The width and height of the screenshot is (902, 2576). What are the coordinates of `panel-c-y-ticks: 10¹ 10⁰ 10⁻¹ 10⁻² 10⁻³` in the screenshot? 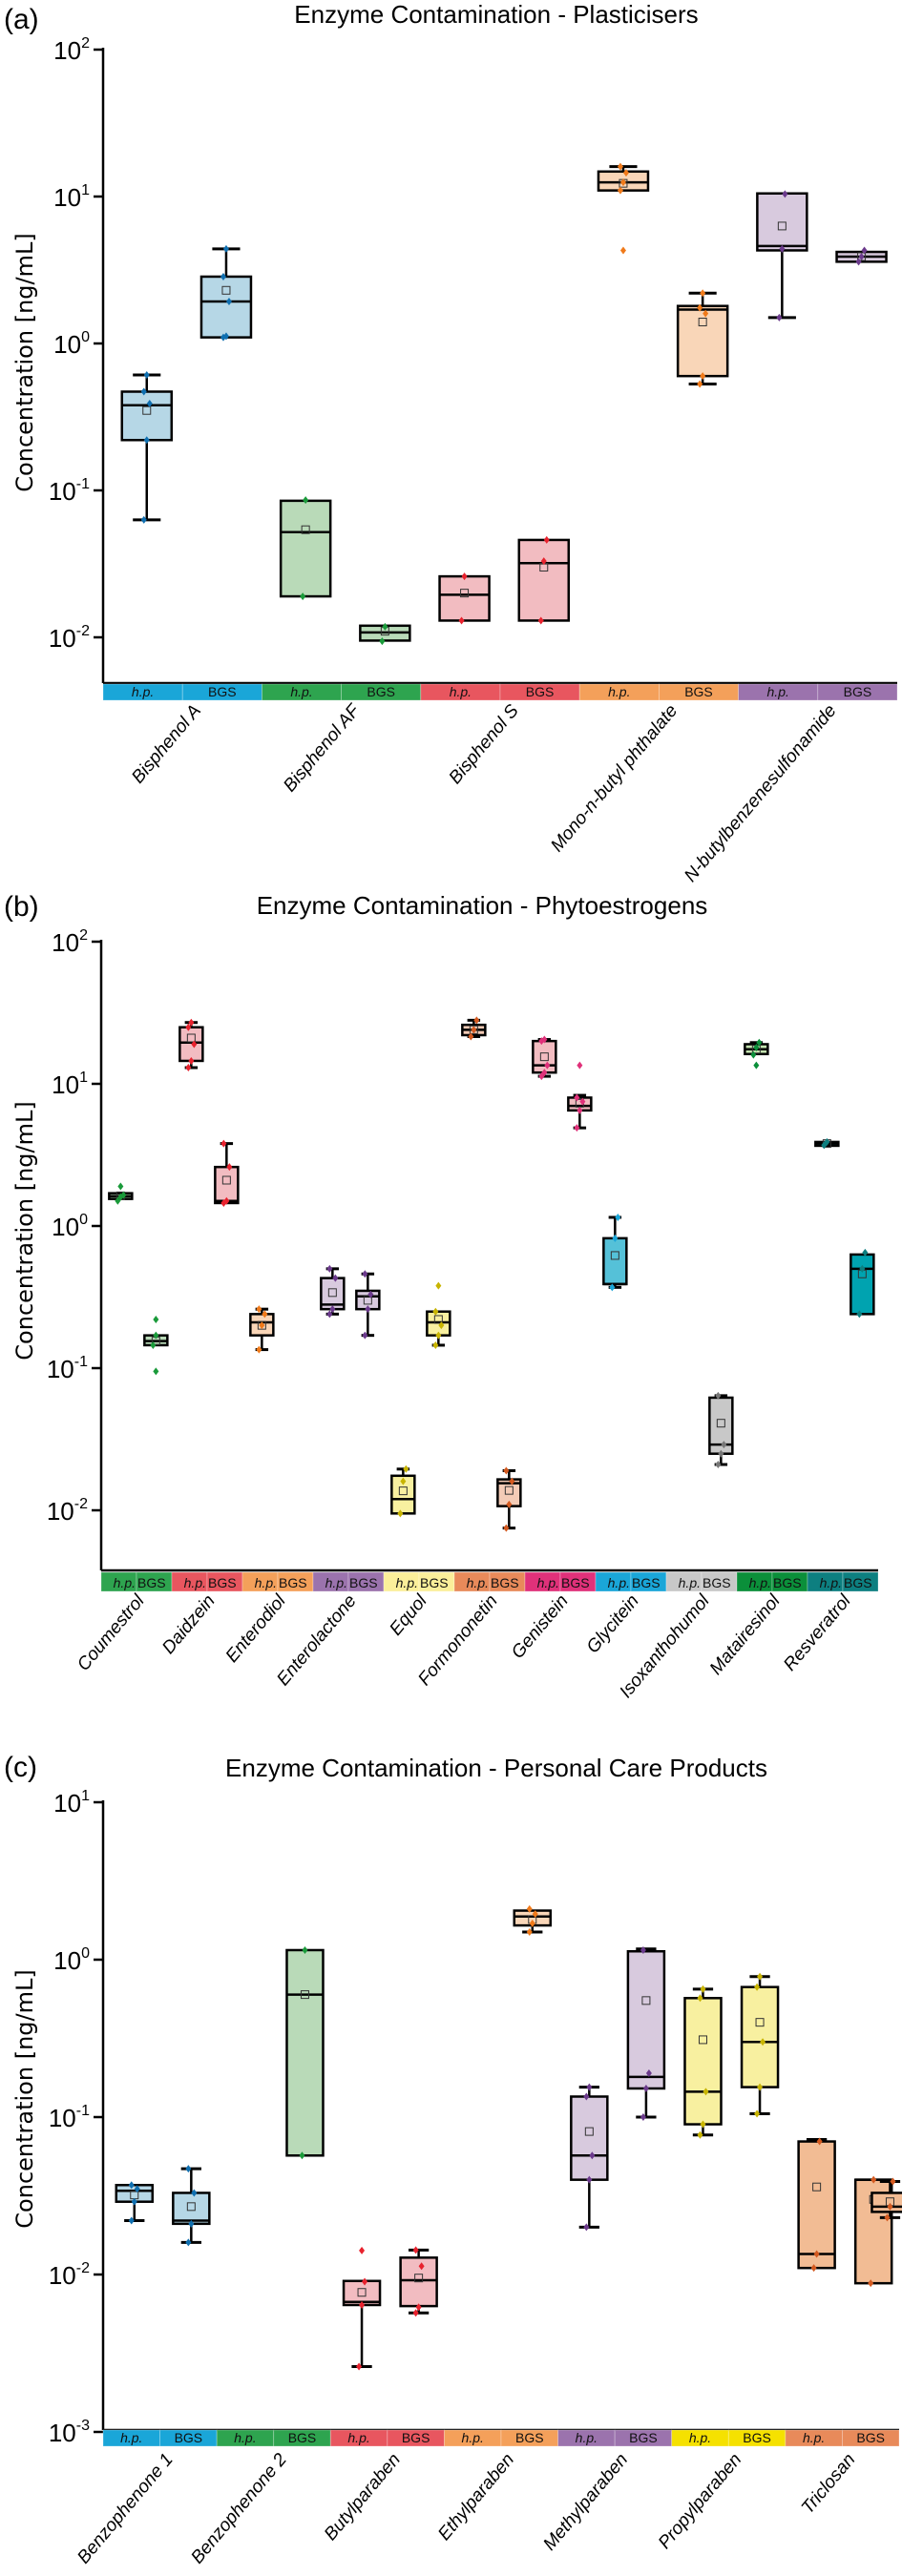 It's located at (76, 2117).